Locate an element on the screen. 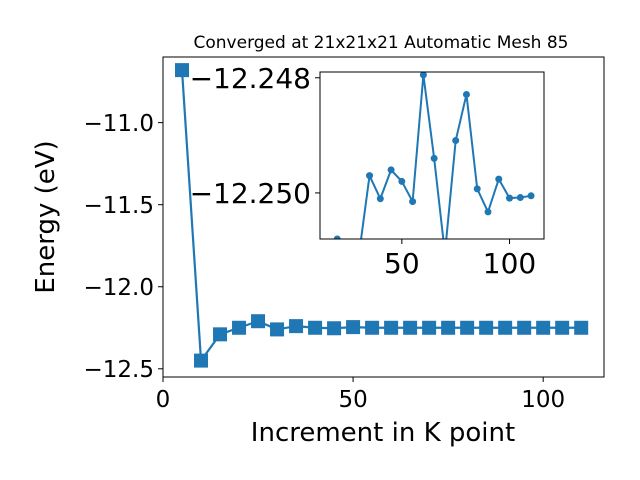 The height and width of the screenshot is (480, 640). inset-y-tick-label: −12.250 is located at coordinates (250, 193).